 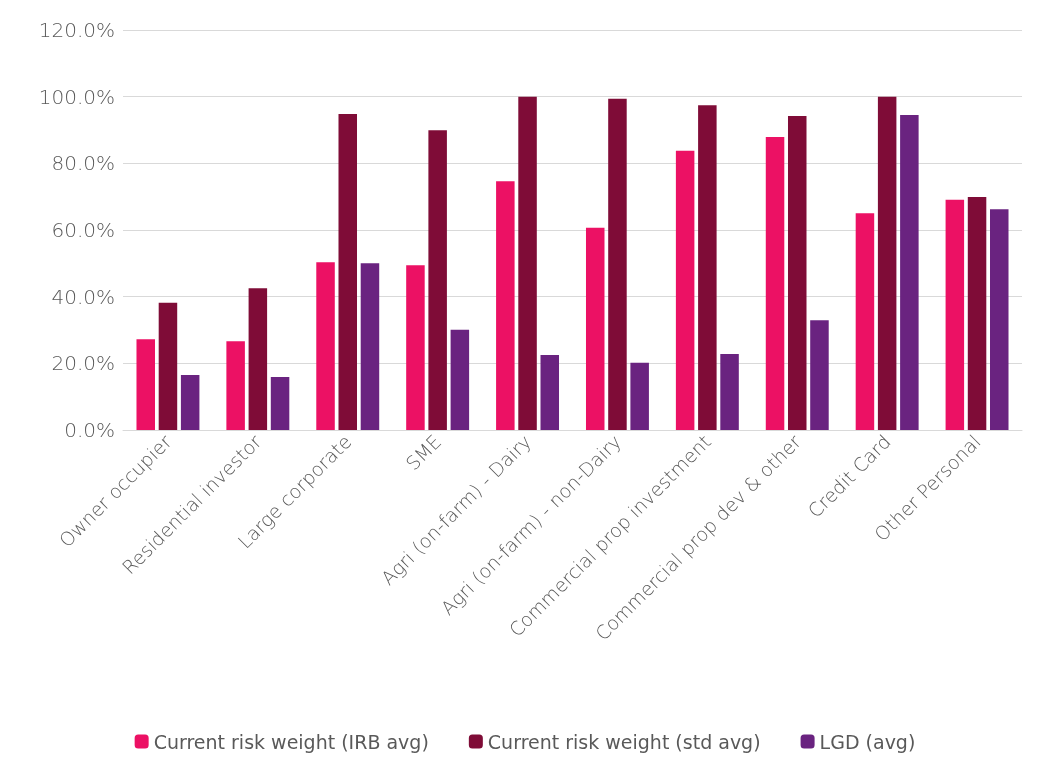 I want to click on y-tick-label: 0.0%, so click(x=89, y=430).